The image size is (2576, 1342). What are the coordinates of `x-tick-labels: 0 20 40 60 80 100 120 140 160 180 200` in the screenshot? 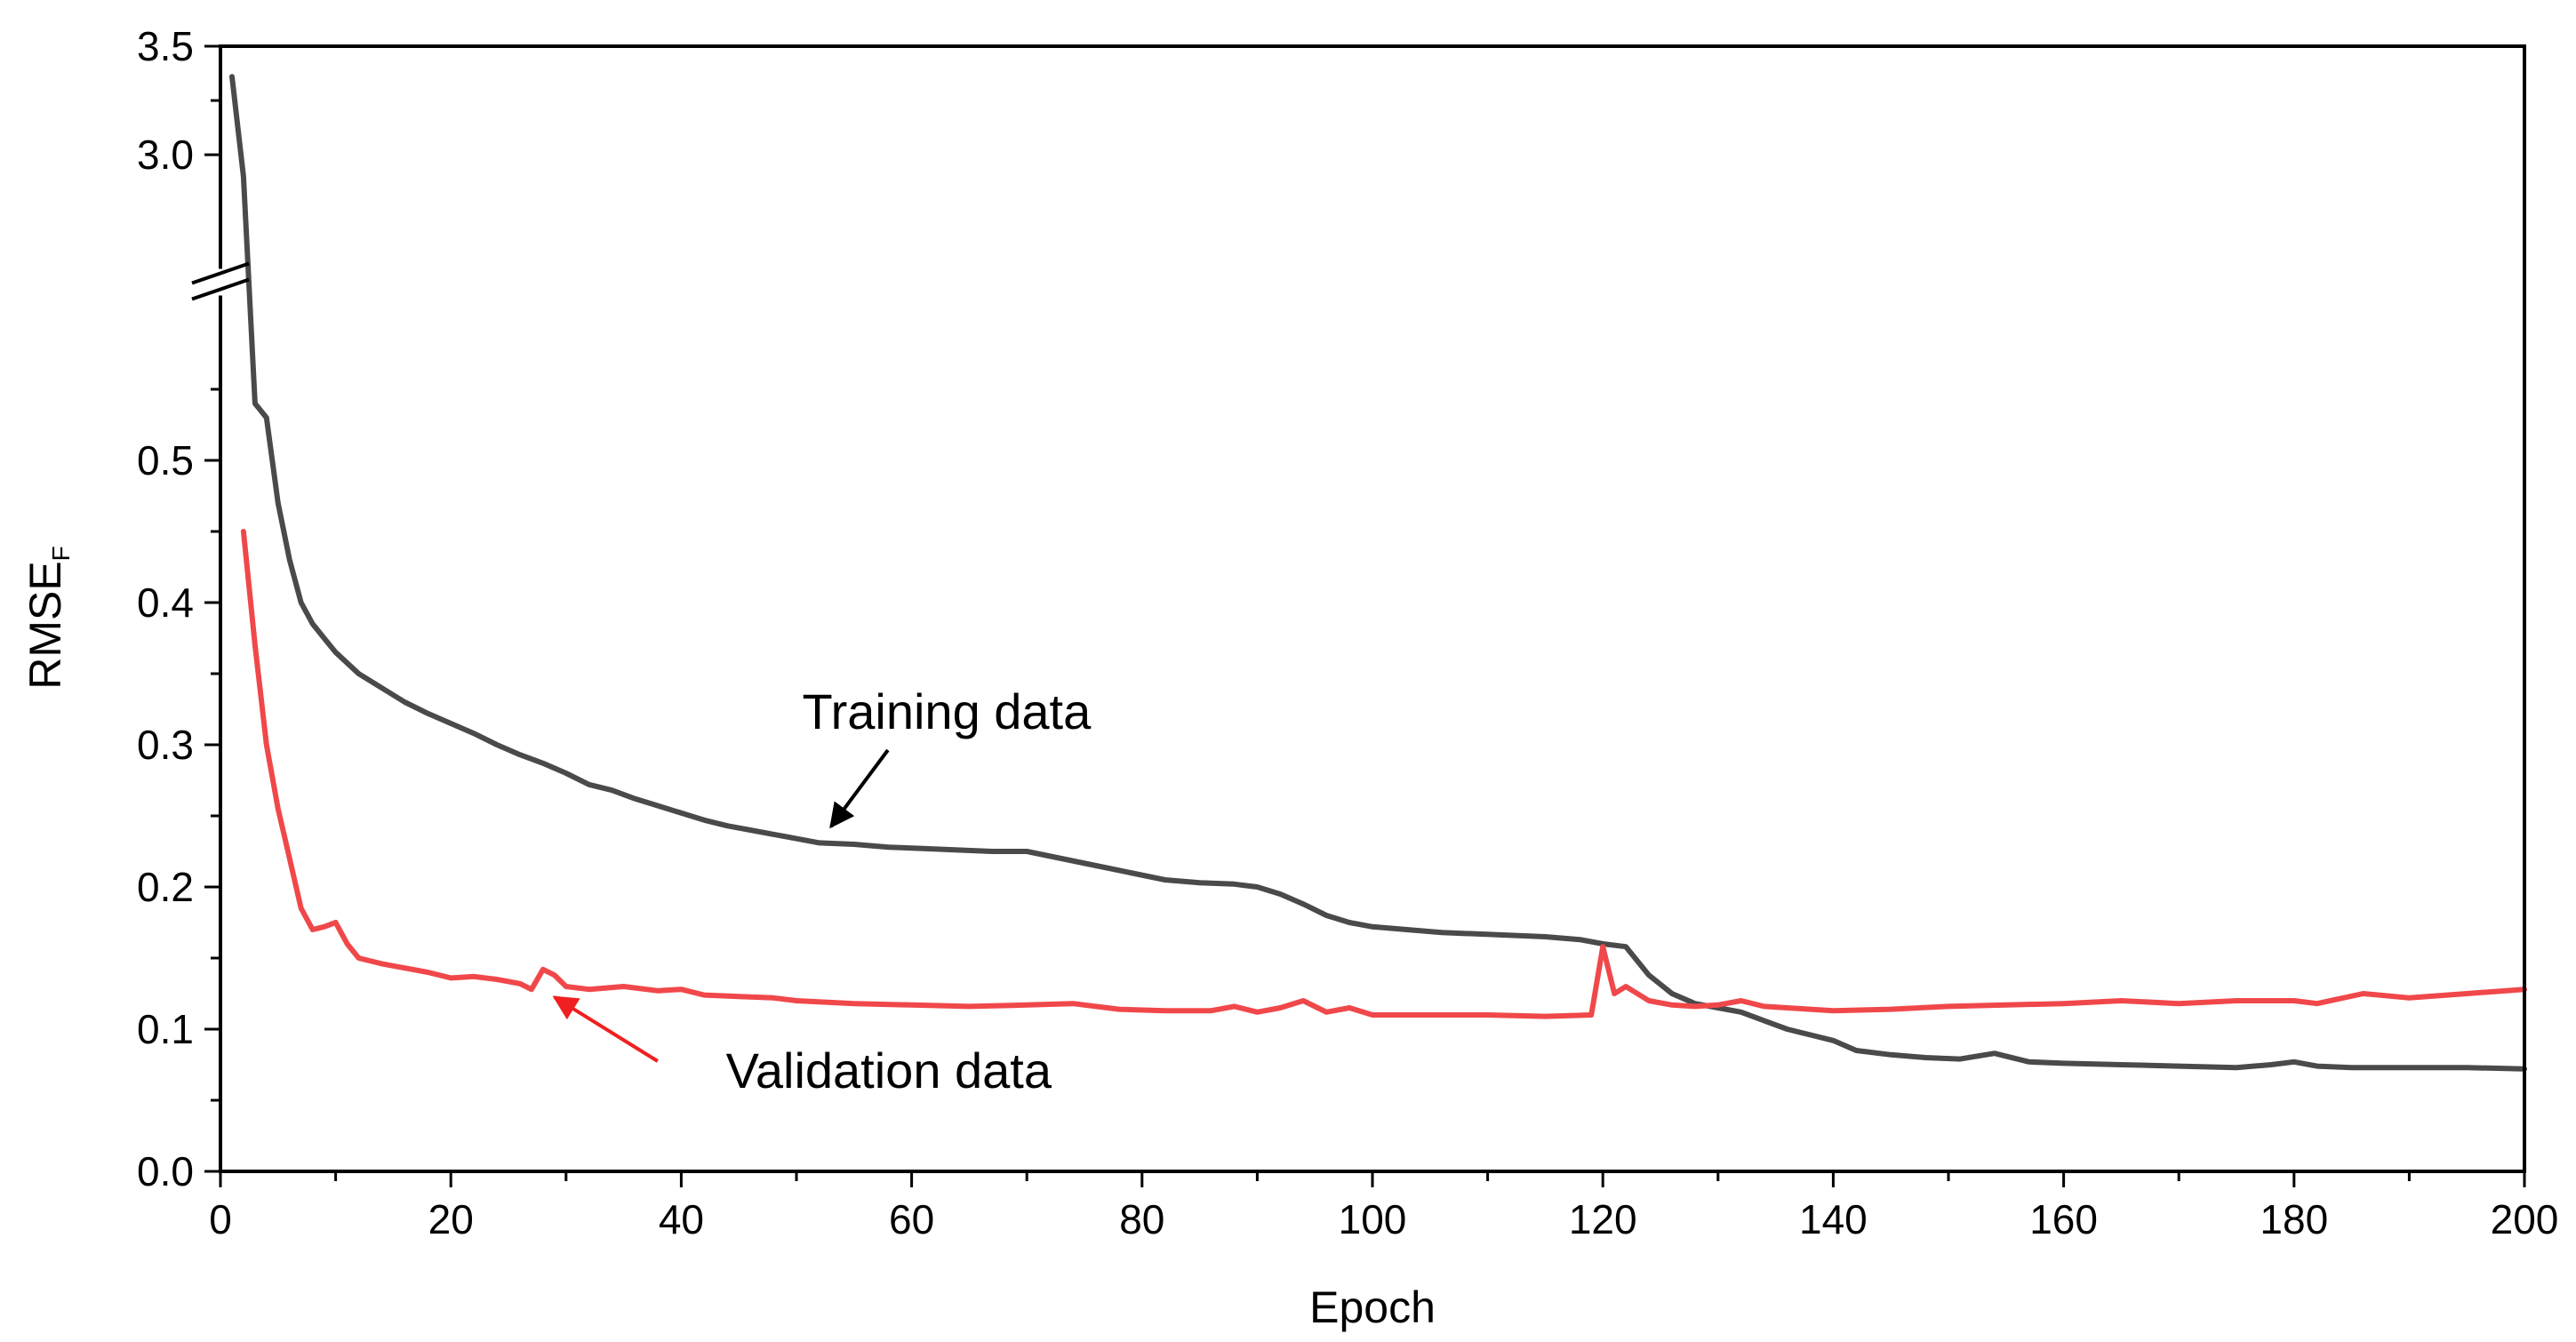 It's located at (1383, 1219).